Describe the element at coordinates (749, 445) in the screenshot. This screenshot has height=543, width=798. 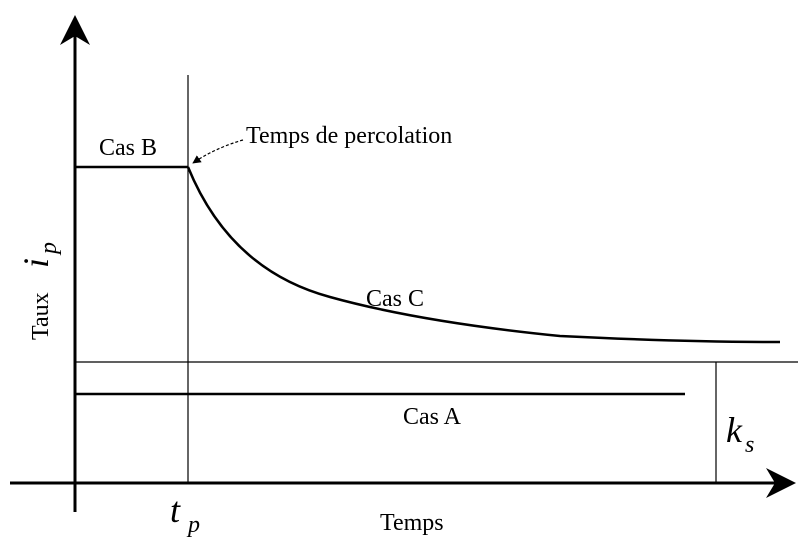
I see `ks-subscript: s` at that location.